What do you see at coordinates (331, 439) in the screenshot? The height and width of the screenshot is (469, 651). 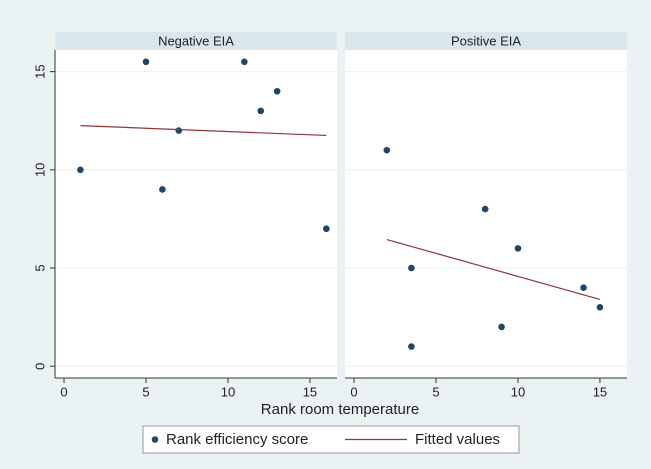 I see `legend-box` at bounding box center [331, 439].